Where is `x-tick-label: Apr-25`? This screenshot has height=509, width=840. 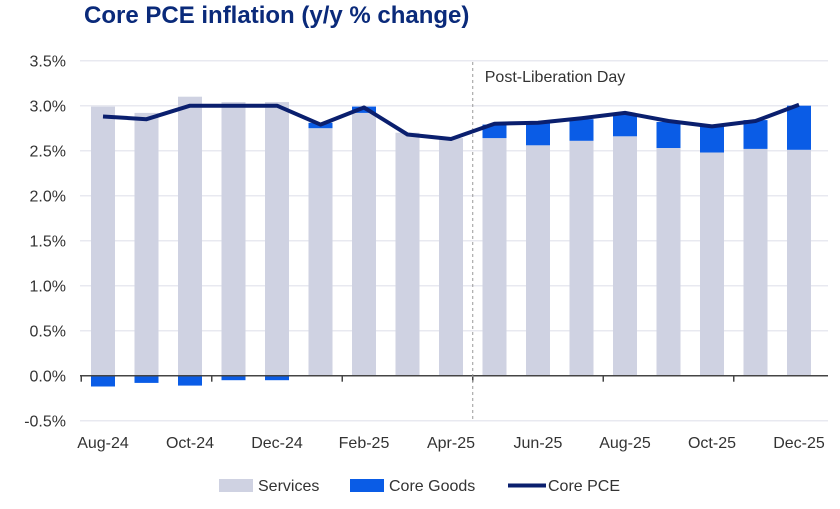
x-tick-label: Apr-25 is located at coordinates (451, 443).